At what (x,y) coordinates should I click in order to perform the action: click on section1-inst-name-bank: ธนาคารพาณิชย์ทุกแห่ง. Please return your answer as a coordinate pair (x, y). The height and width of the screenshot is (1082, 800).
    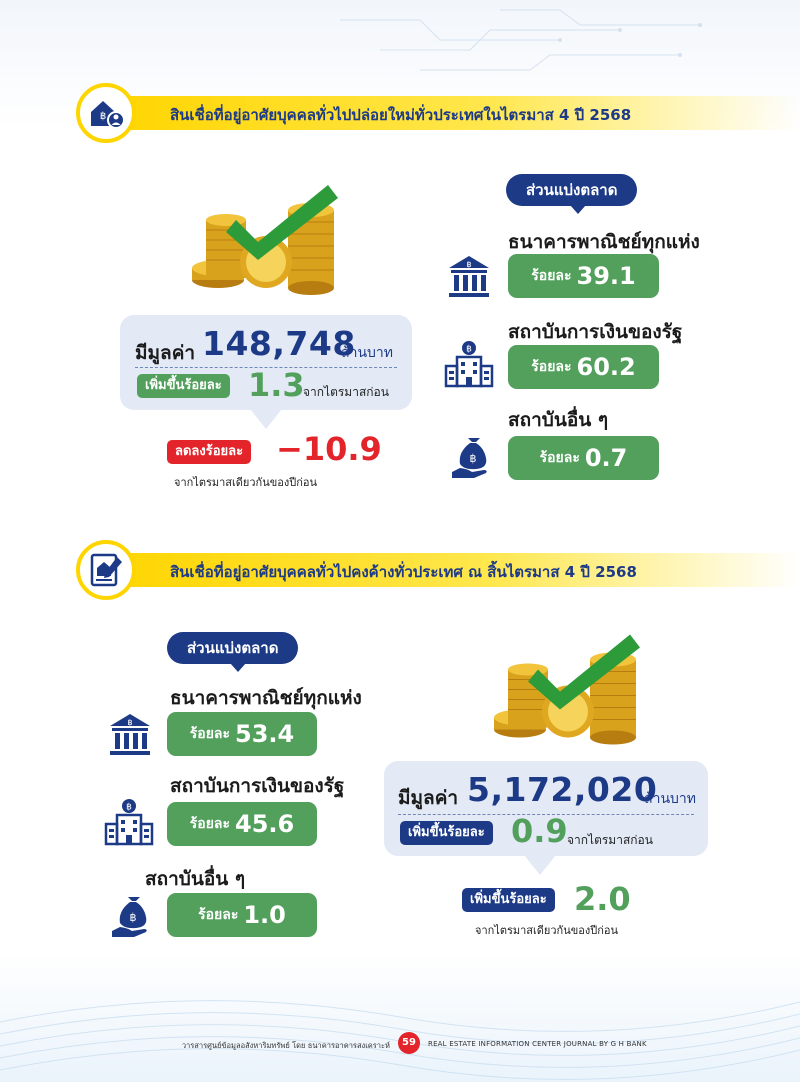
    Looking at the image, I should click on (604, 242).